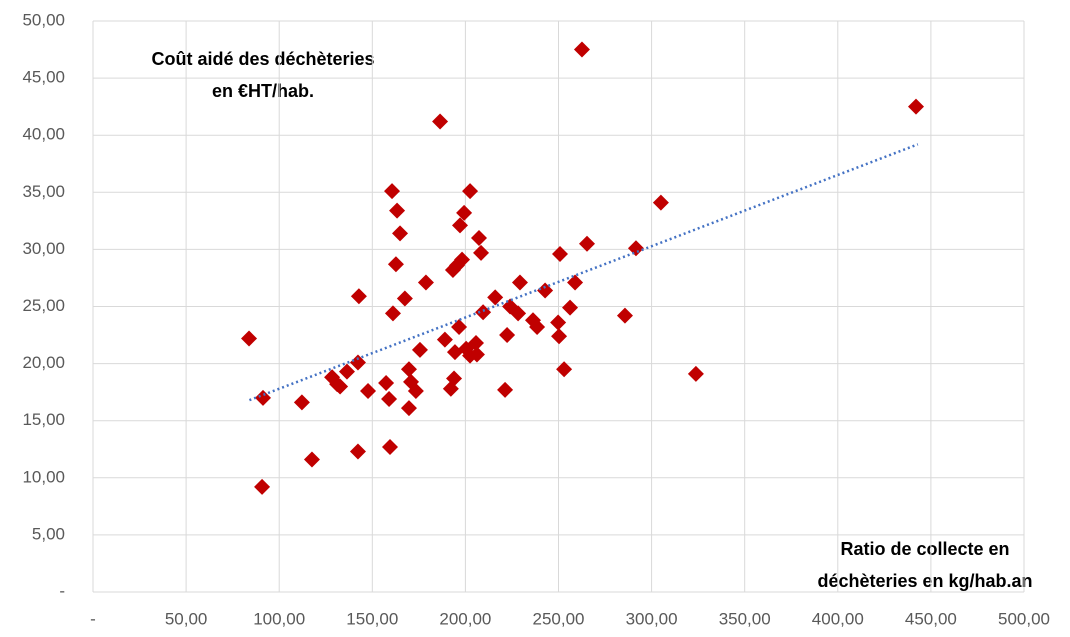  What do you see at coordinates (186, 618) in the screenshot?
I see `x-tick-label: 50,00` at bounding box center [186, 618].